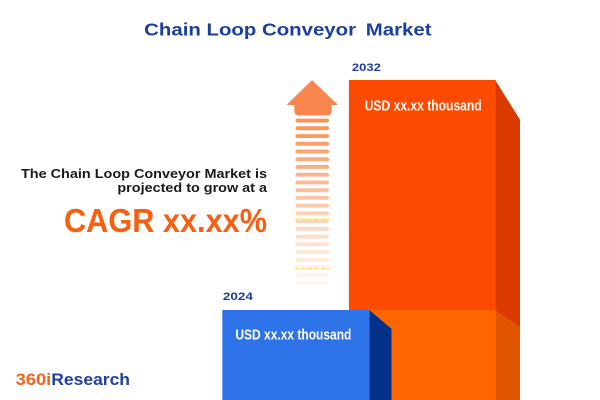 This screenshot has height=400, width=600. What do you see at coordinates (192, 187) in the screenshot?
I see `svg-text: projected to grow at a` at bounding box center [192, 187].